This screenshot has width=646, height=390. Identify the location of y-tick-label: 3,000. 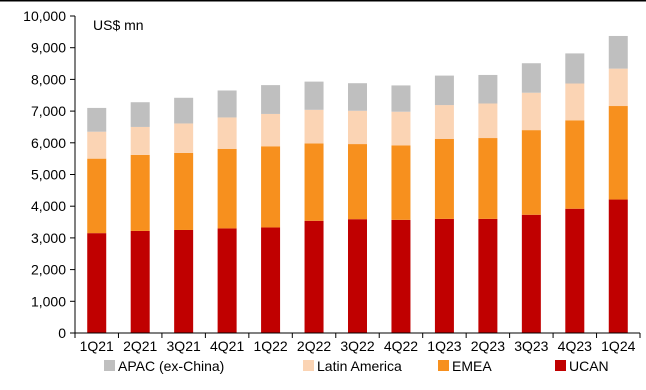
(48, 238).